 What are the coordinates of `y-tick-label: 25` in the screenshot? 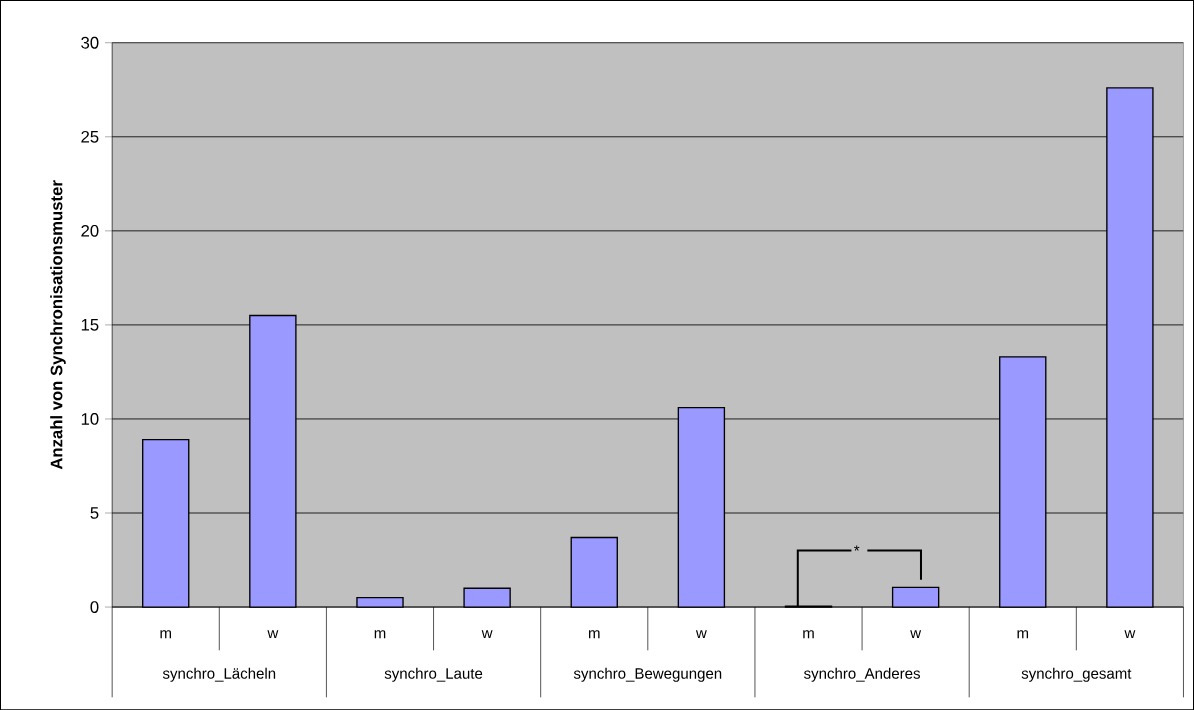 It's located at (90, 136).